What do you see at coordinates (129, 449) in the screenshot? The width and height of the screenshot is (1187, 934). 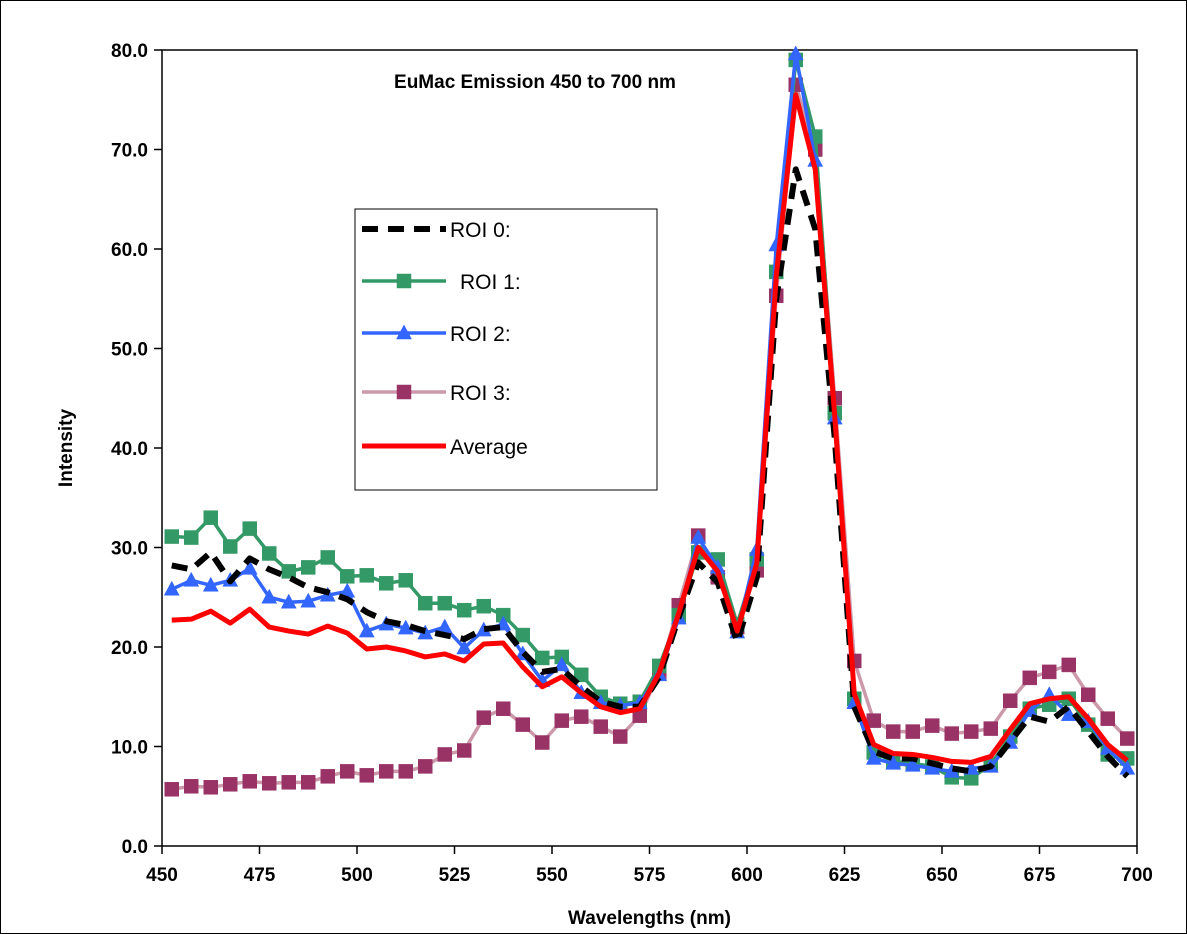 I see `y-tick-label: 40.0` at bounding box center [129, 449].